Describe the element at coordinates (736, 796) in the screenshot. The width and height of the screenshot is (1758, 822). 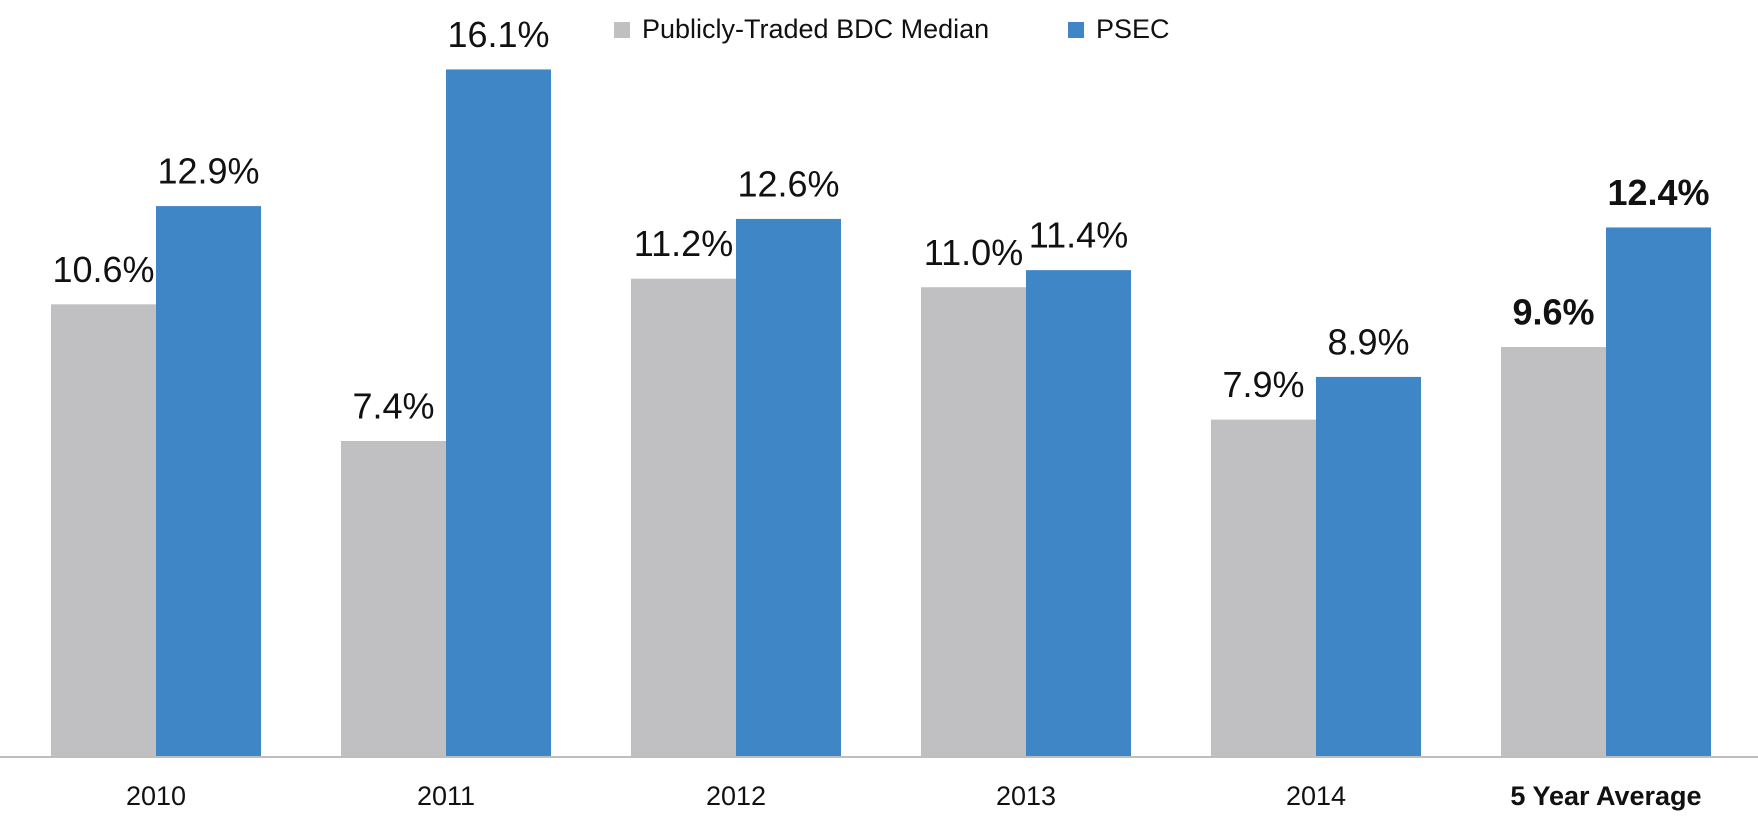
I see `x-tick-label: 2012` at that location.